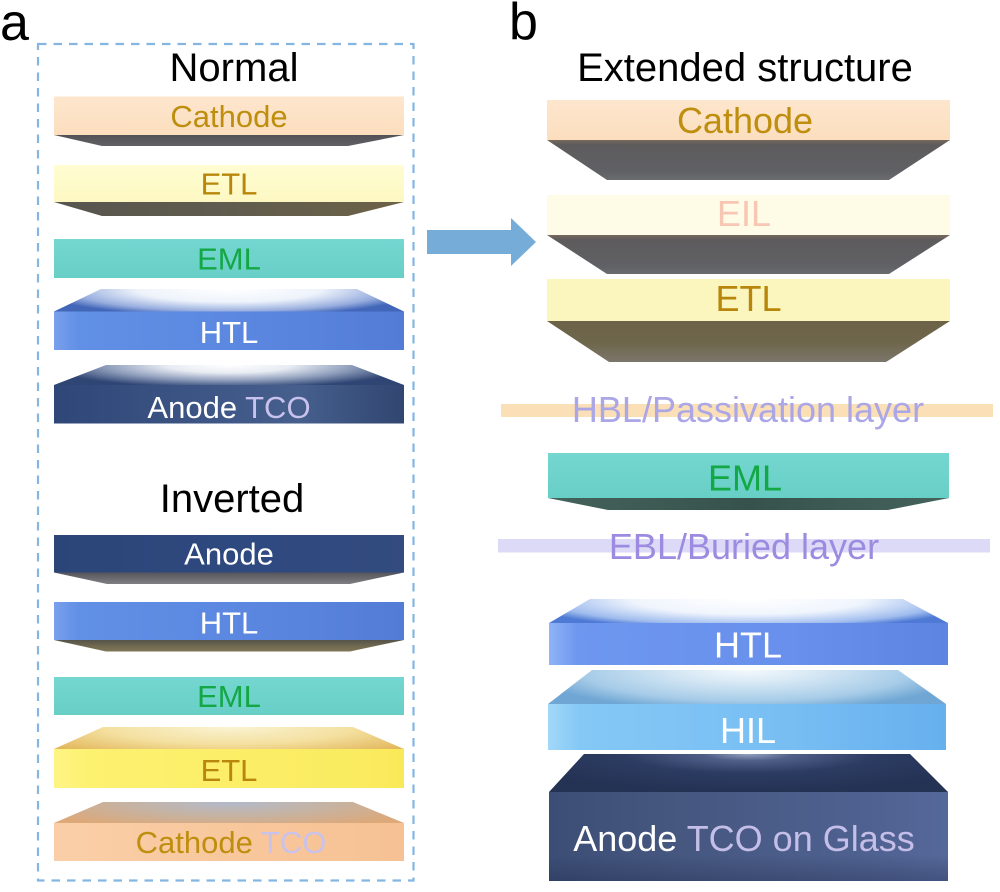 The height and width of the screenshot is (892, 1000). What do you see at coordinates (14, 26) in the screenshot?
I see `svg-text: a` at bounding box center [14, 26].